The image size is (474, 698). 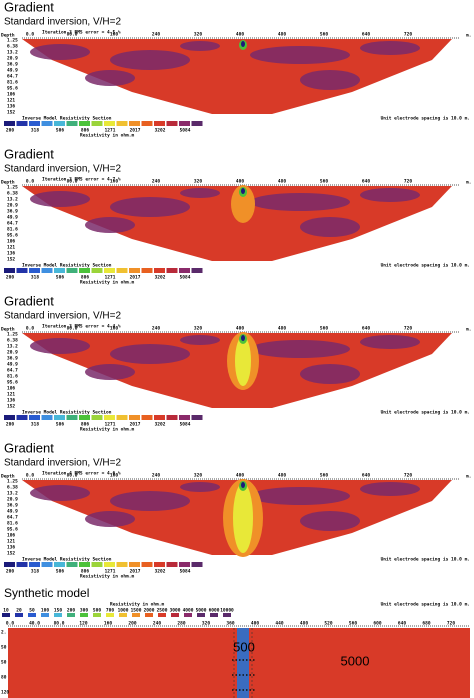 What do you see at coordinates (132, 624) in the screenshot?
I see `synthetic-x-label: 200` at bounding box center [132, 624].